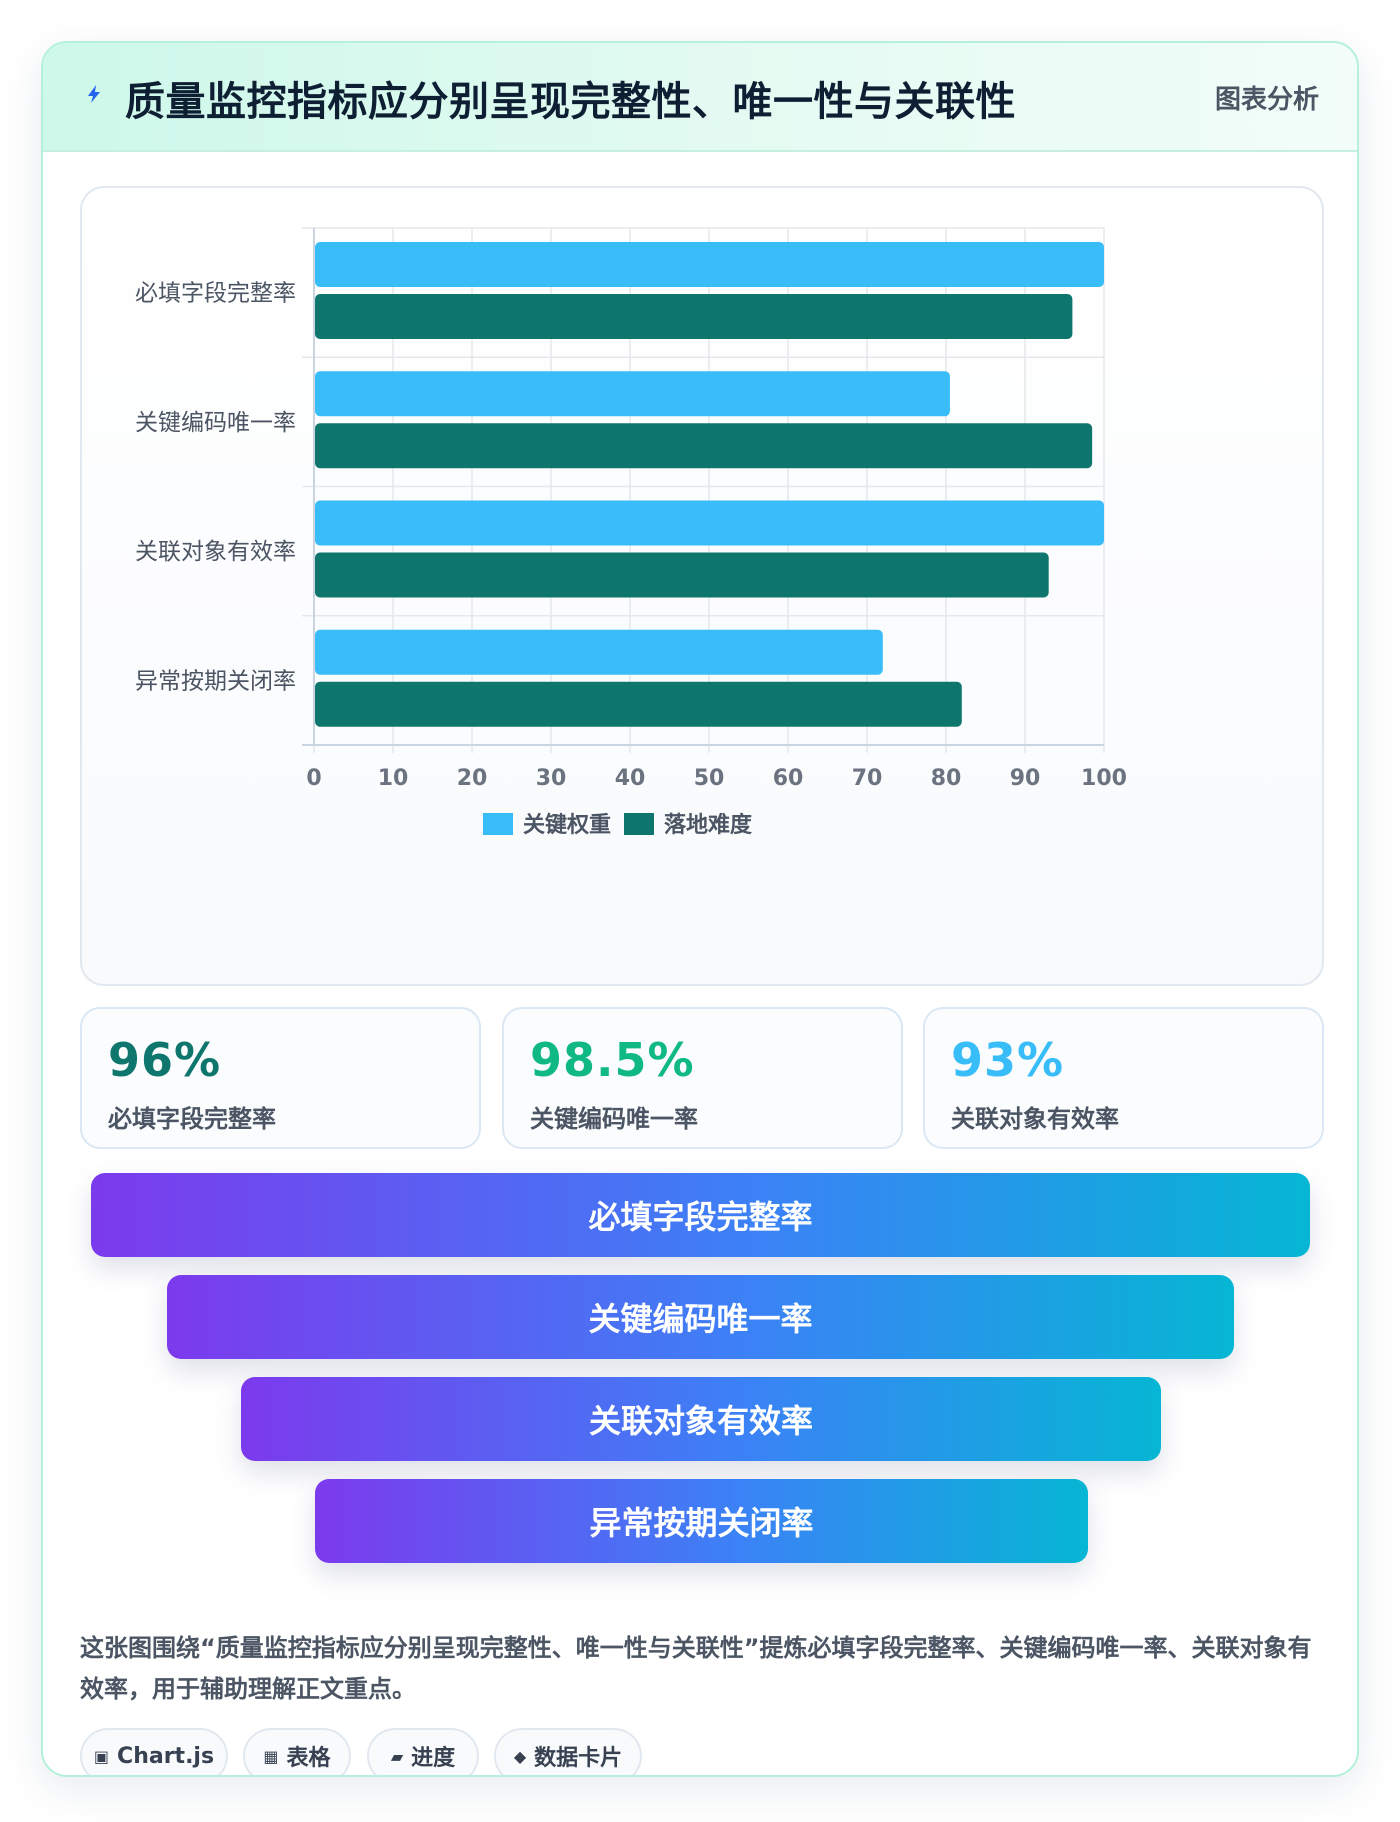 The width and height of the screenshot is (1400, 1822). Describe the element at coordinates (570, 102) in the screenshot. I see `page-title: 质量监控指标应分别呈现完整性、唯一性与关联性` at that location.